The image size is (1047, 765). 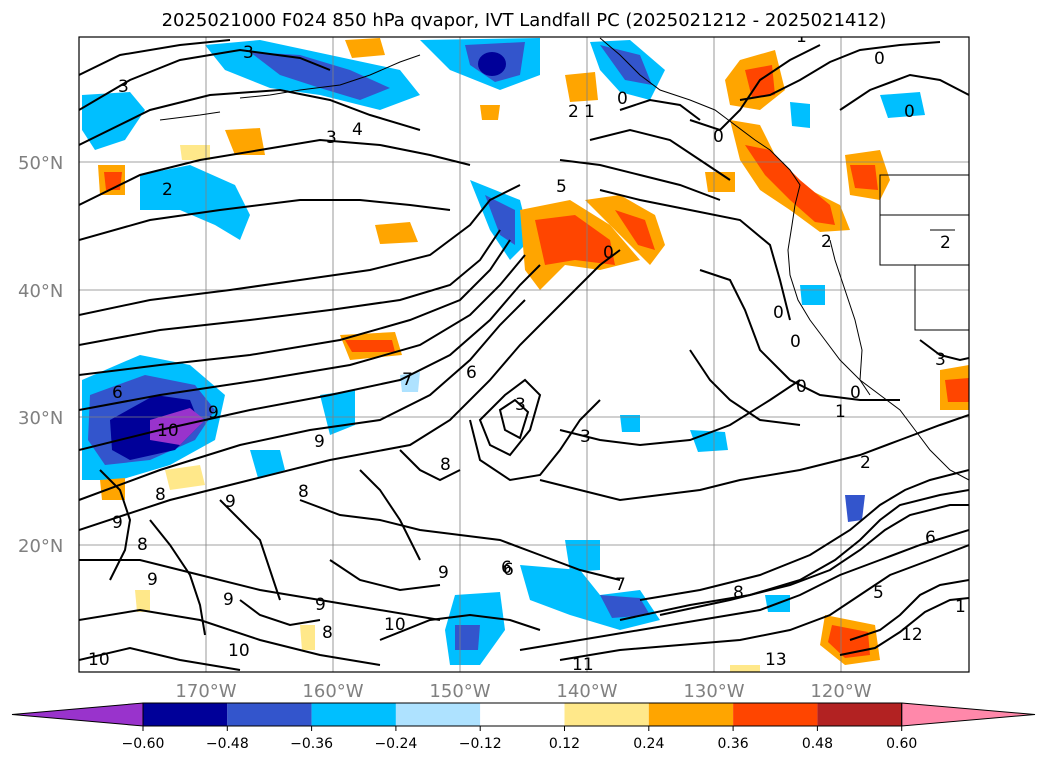 What do you see at coordinates (648, 744) in the screenshot?
I see `colorbar-tick-label: 0.24` at bounding box center [648, 744].